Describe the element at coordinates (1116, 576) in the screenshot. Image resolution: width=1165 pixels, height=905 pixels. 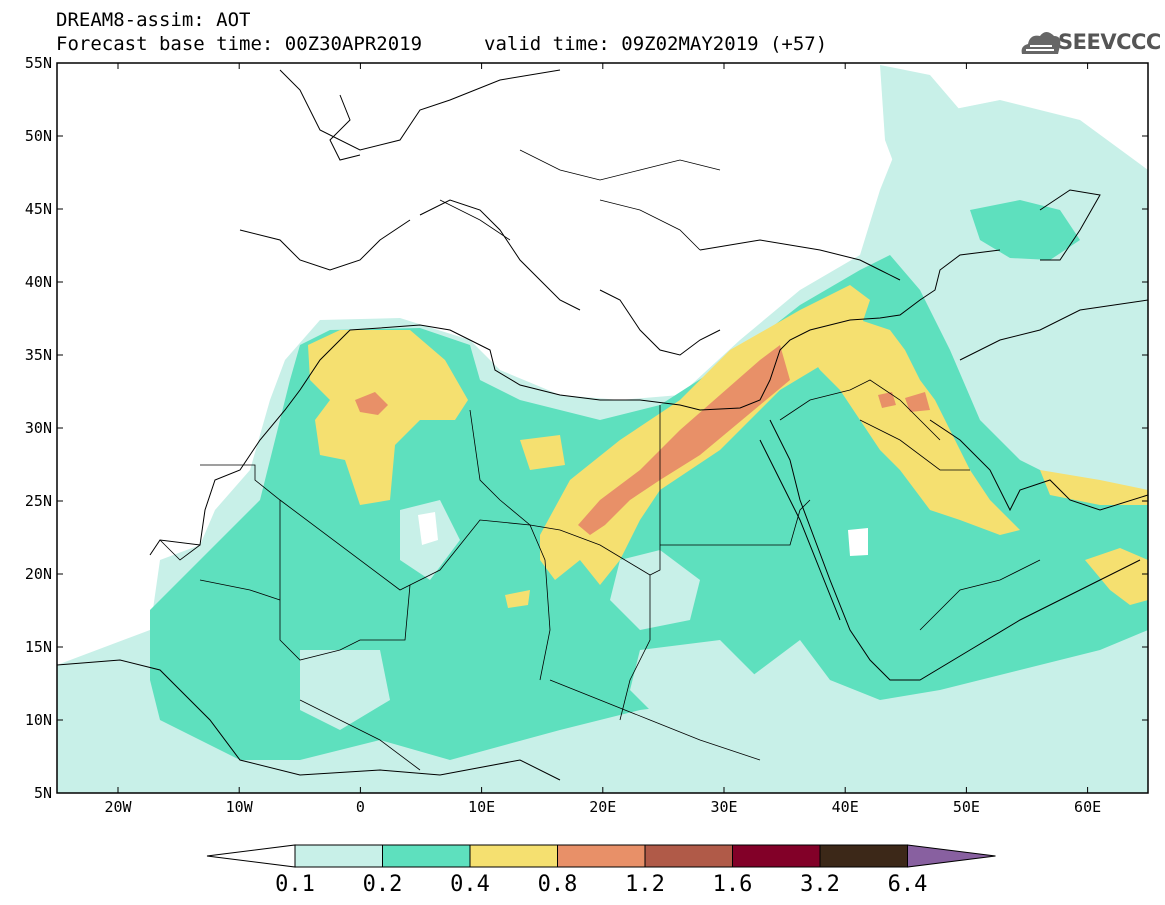
I see `aot-band-0.4-arabia` at that location.